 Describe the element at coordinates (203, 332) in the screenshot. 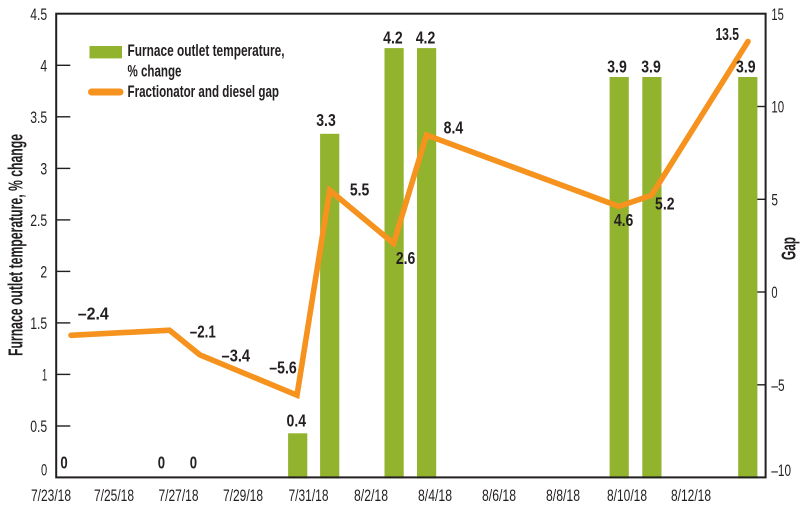

I see `svg-text: –2.1` at that location.